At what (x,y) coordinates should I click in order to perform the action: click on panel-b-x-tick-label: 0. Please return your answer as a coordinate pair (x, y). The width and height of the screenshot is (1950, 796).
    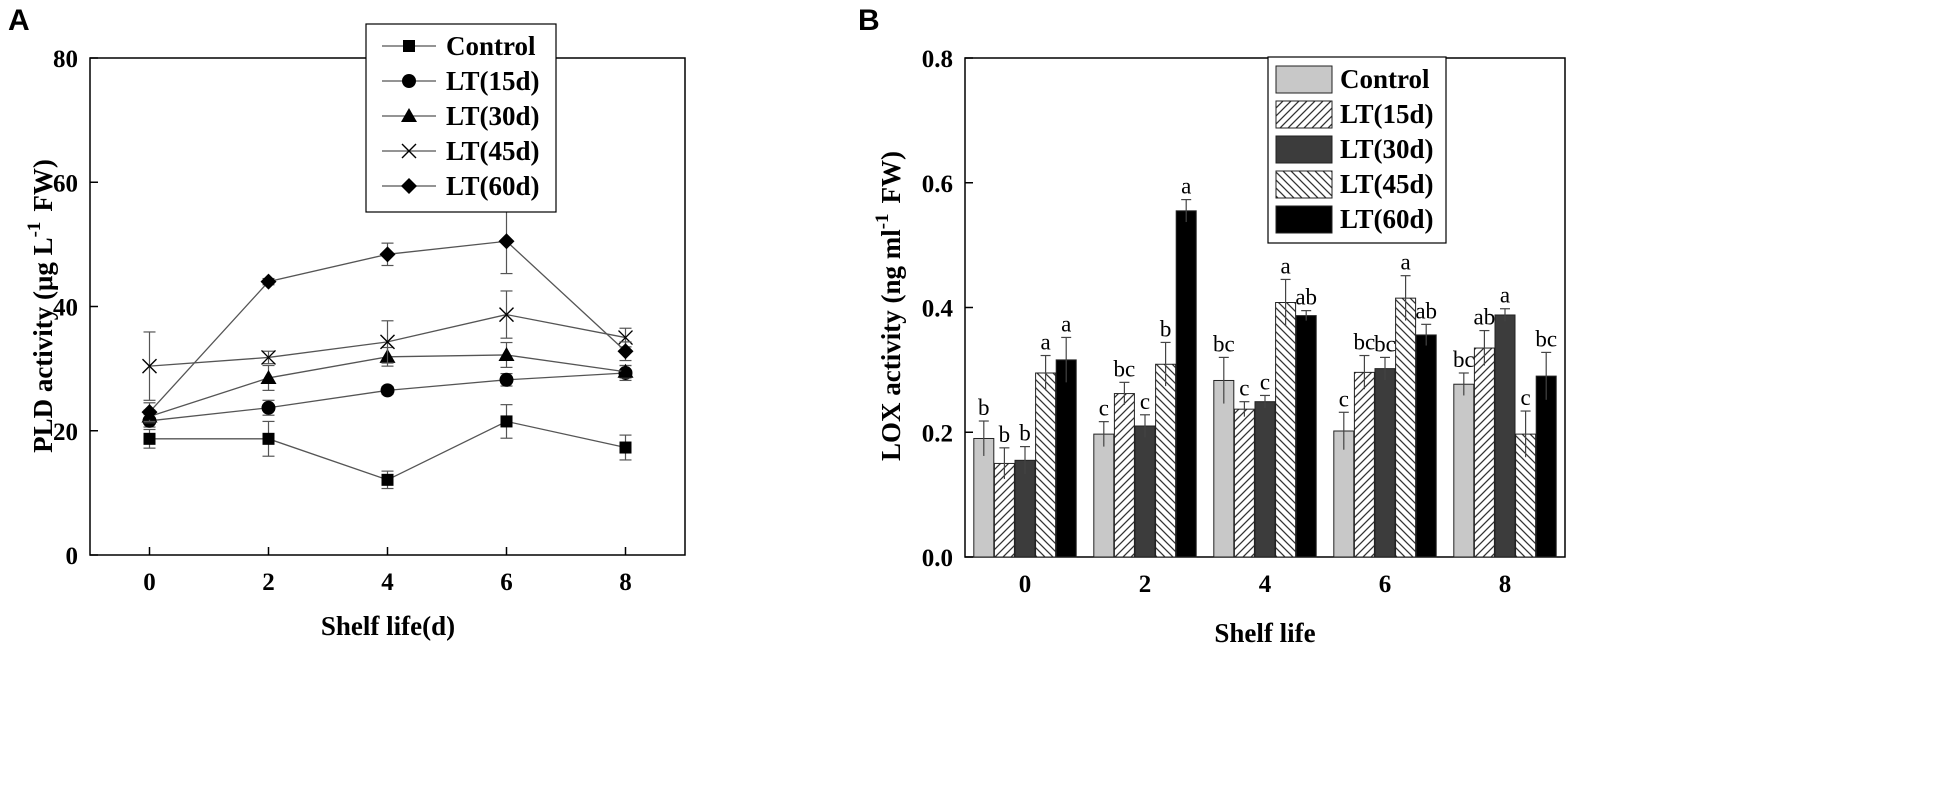
    Looking at the image, I should click on (1025, 584).